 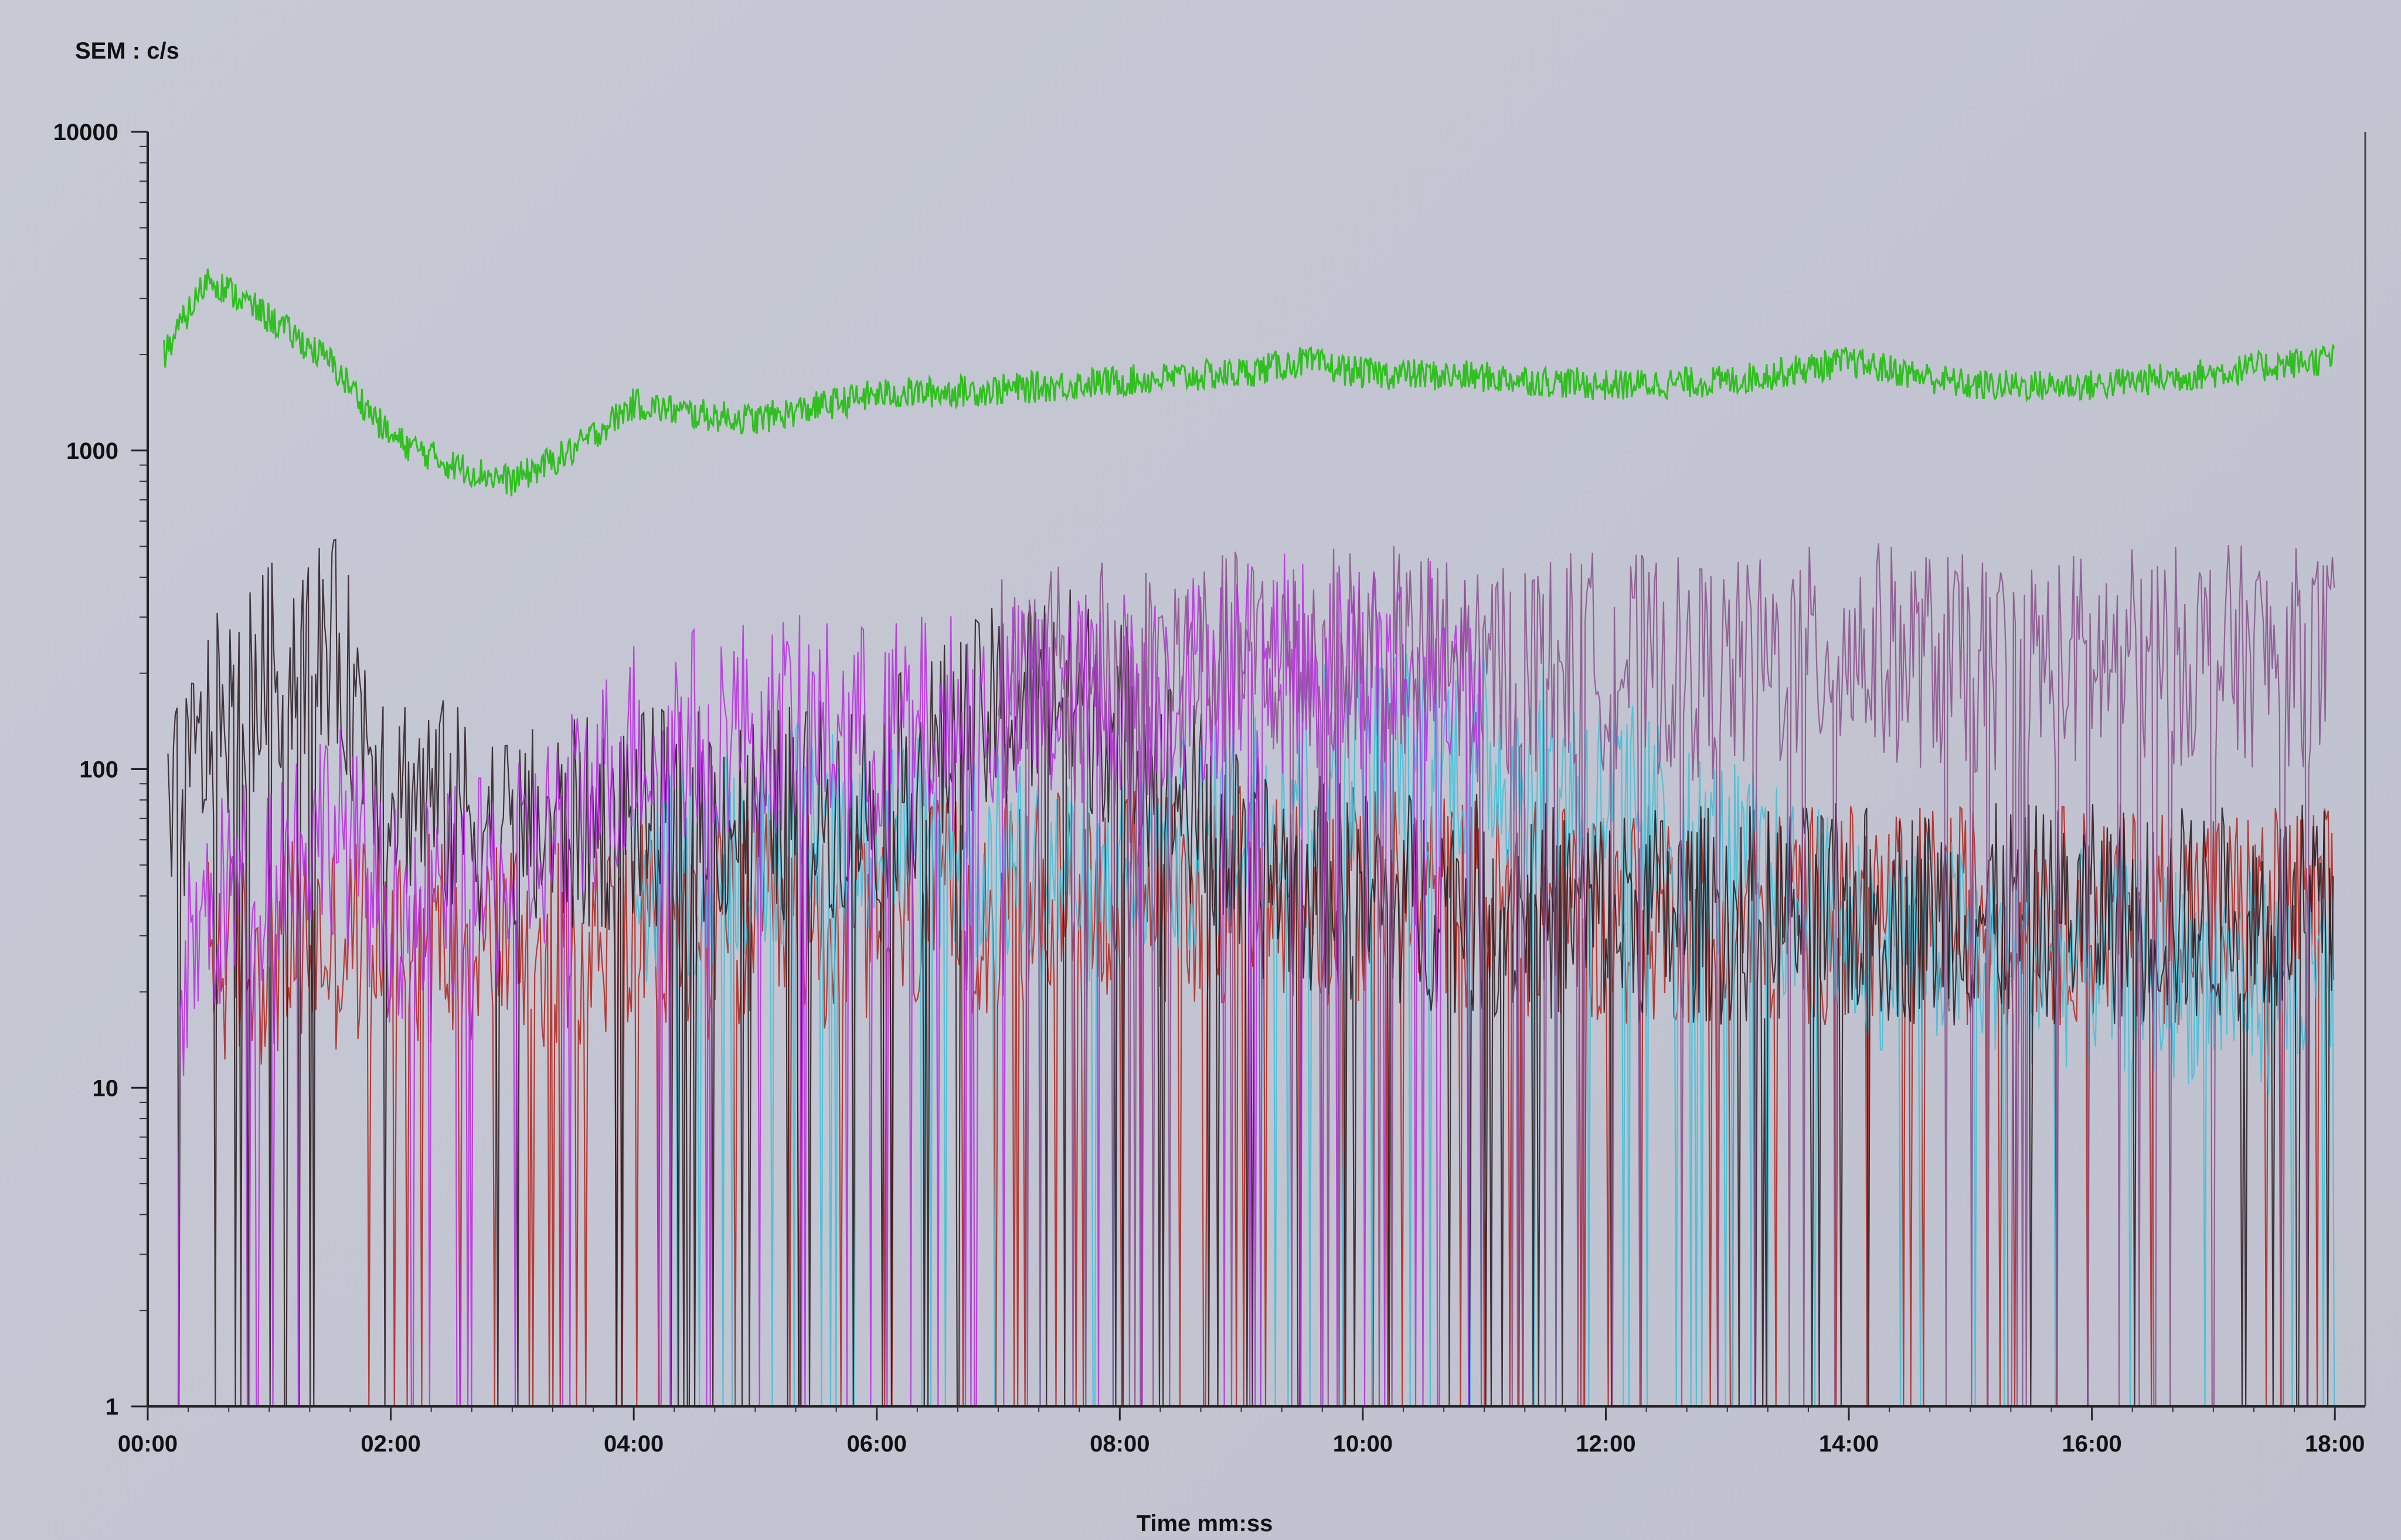 What do you see at coordinates (634, 1444) in the screenshot?
I see `x-tick-label: 04:00` at bounding box center [634, 1444].